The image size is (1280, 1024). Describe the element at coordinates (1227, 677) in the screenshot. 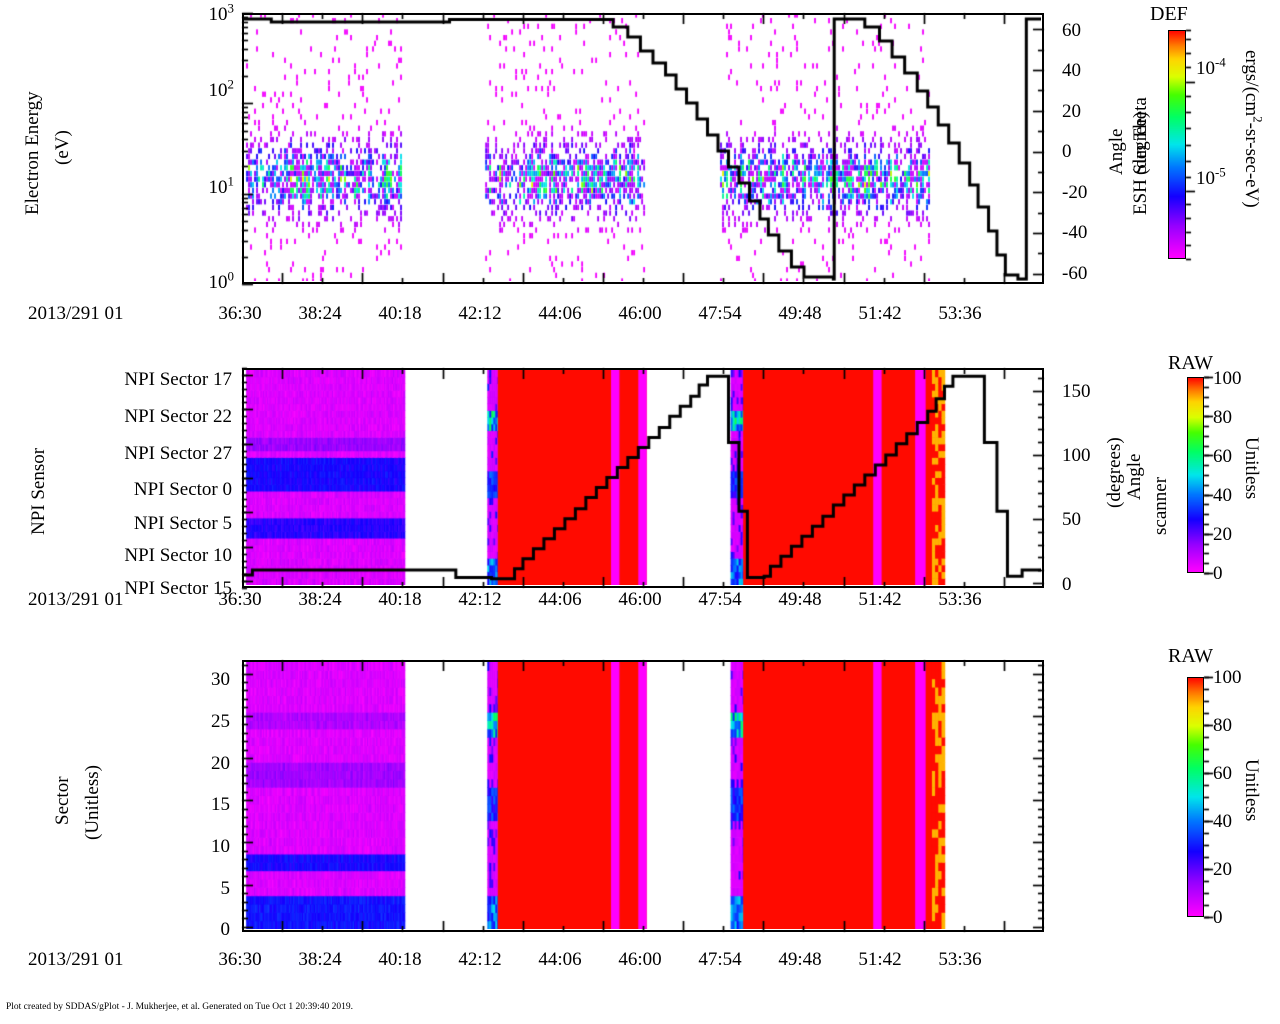

I see `panel3-colorbar-tick-100: 100` at that location.